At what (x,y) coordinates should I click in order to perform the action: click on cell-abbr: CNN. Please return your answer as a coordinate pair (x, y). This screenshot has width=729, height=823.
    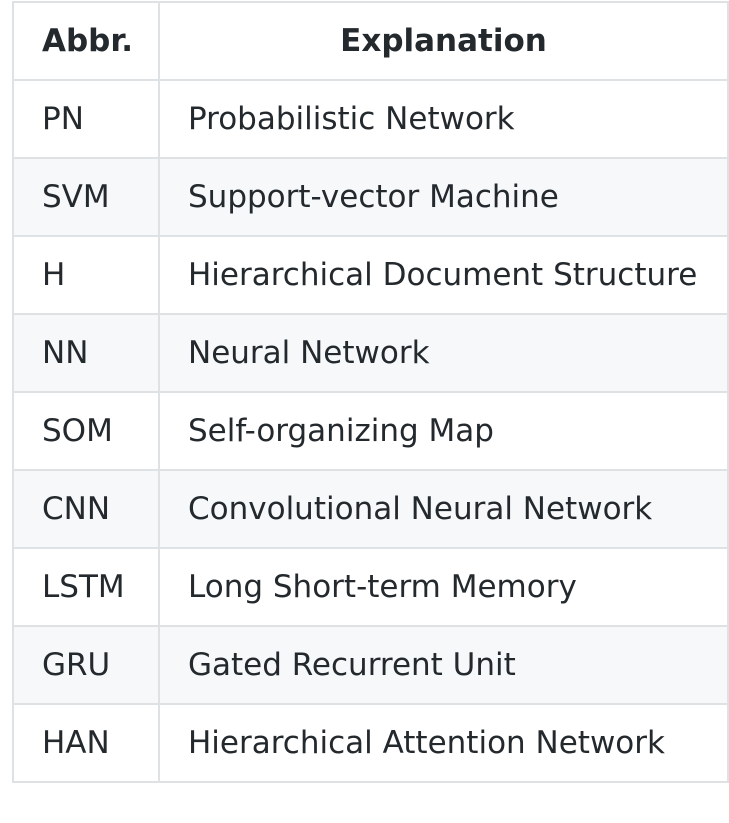
    Looking at the image, I should click on (86, 509).